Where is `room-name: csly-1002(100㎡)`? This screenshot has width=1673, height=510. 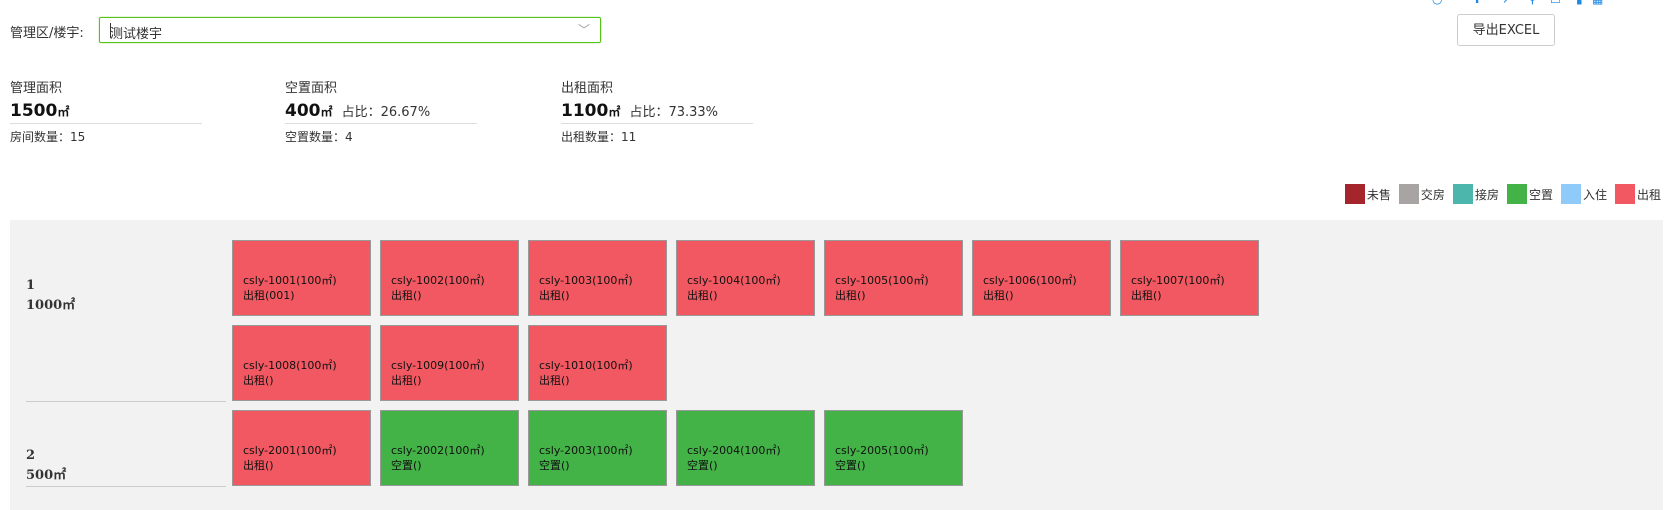
room-name: csly-1002(100㎡) is located at coordinates (438, 280).